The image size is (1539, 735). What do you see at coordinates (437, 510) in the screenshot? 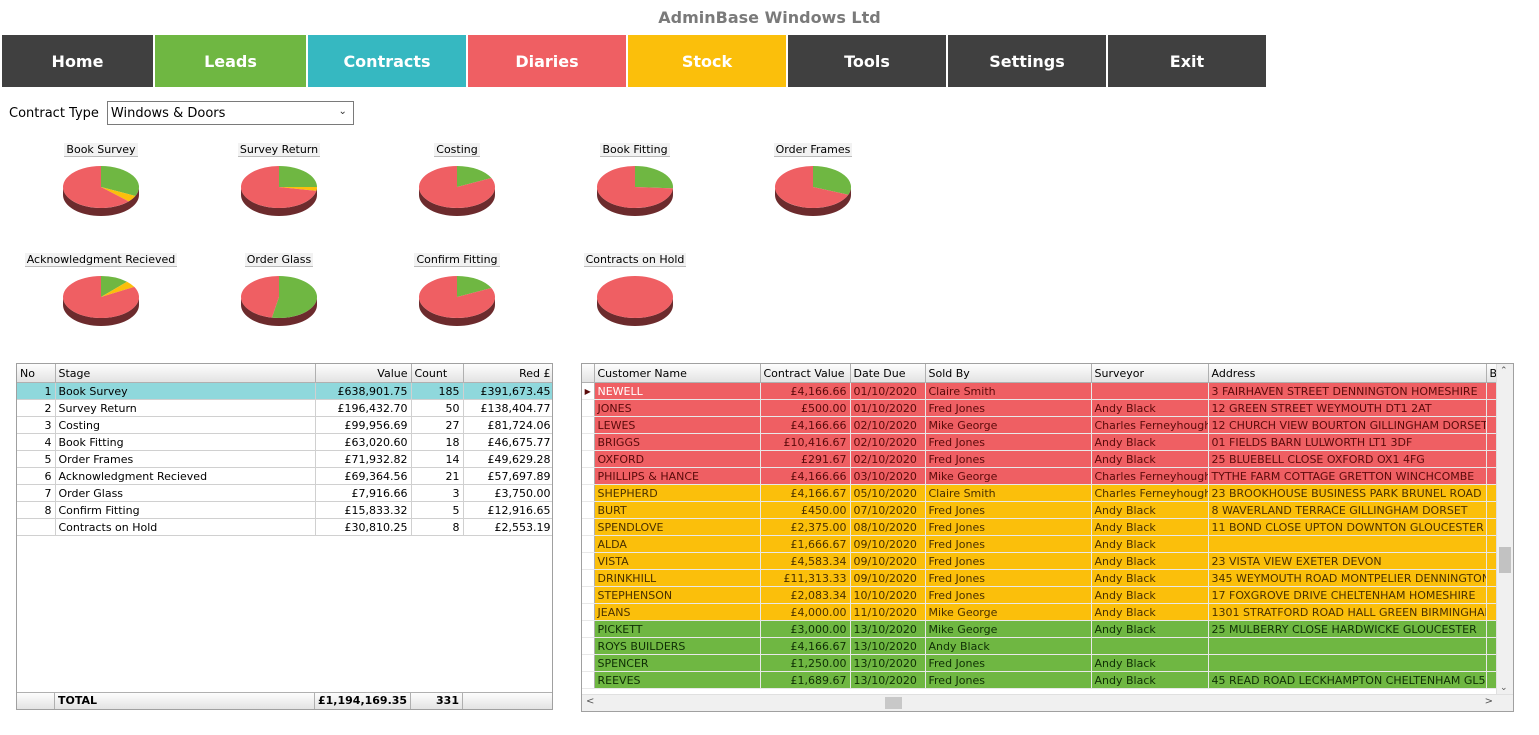
I see `stage-cell-count: 5` at bounding box center [437, 510].